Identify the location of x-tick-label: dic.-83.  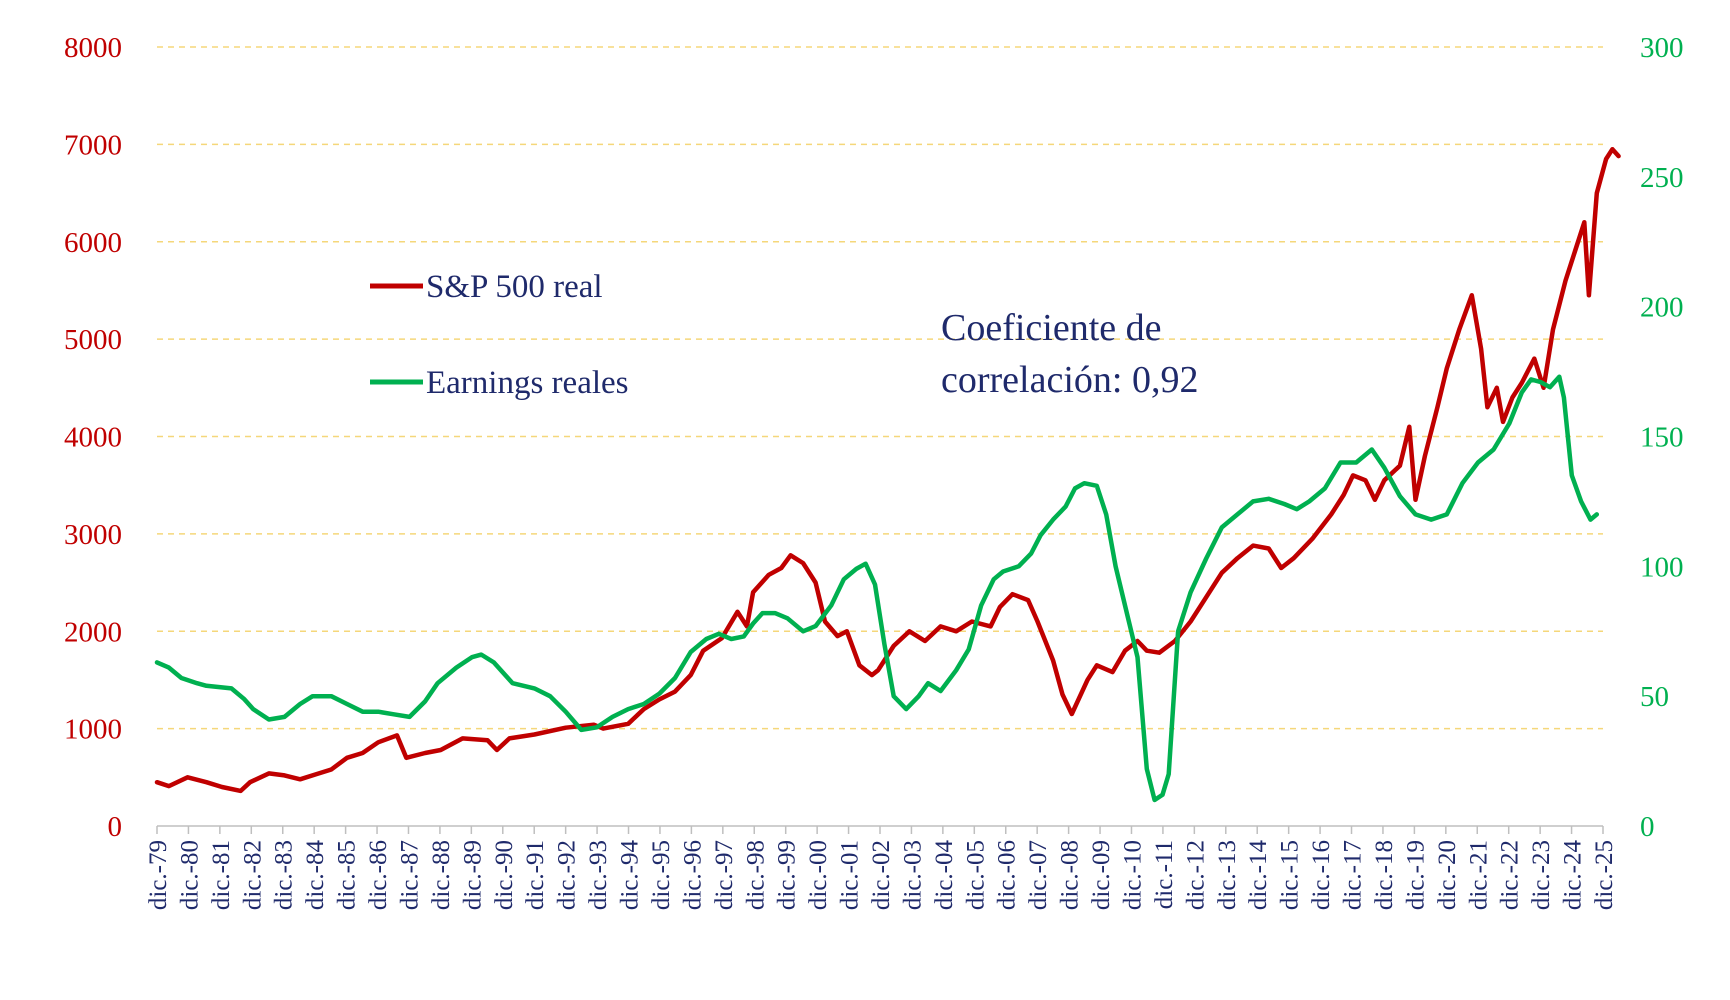
(284, 875).